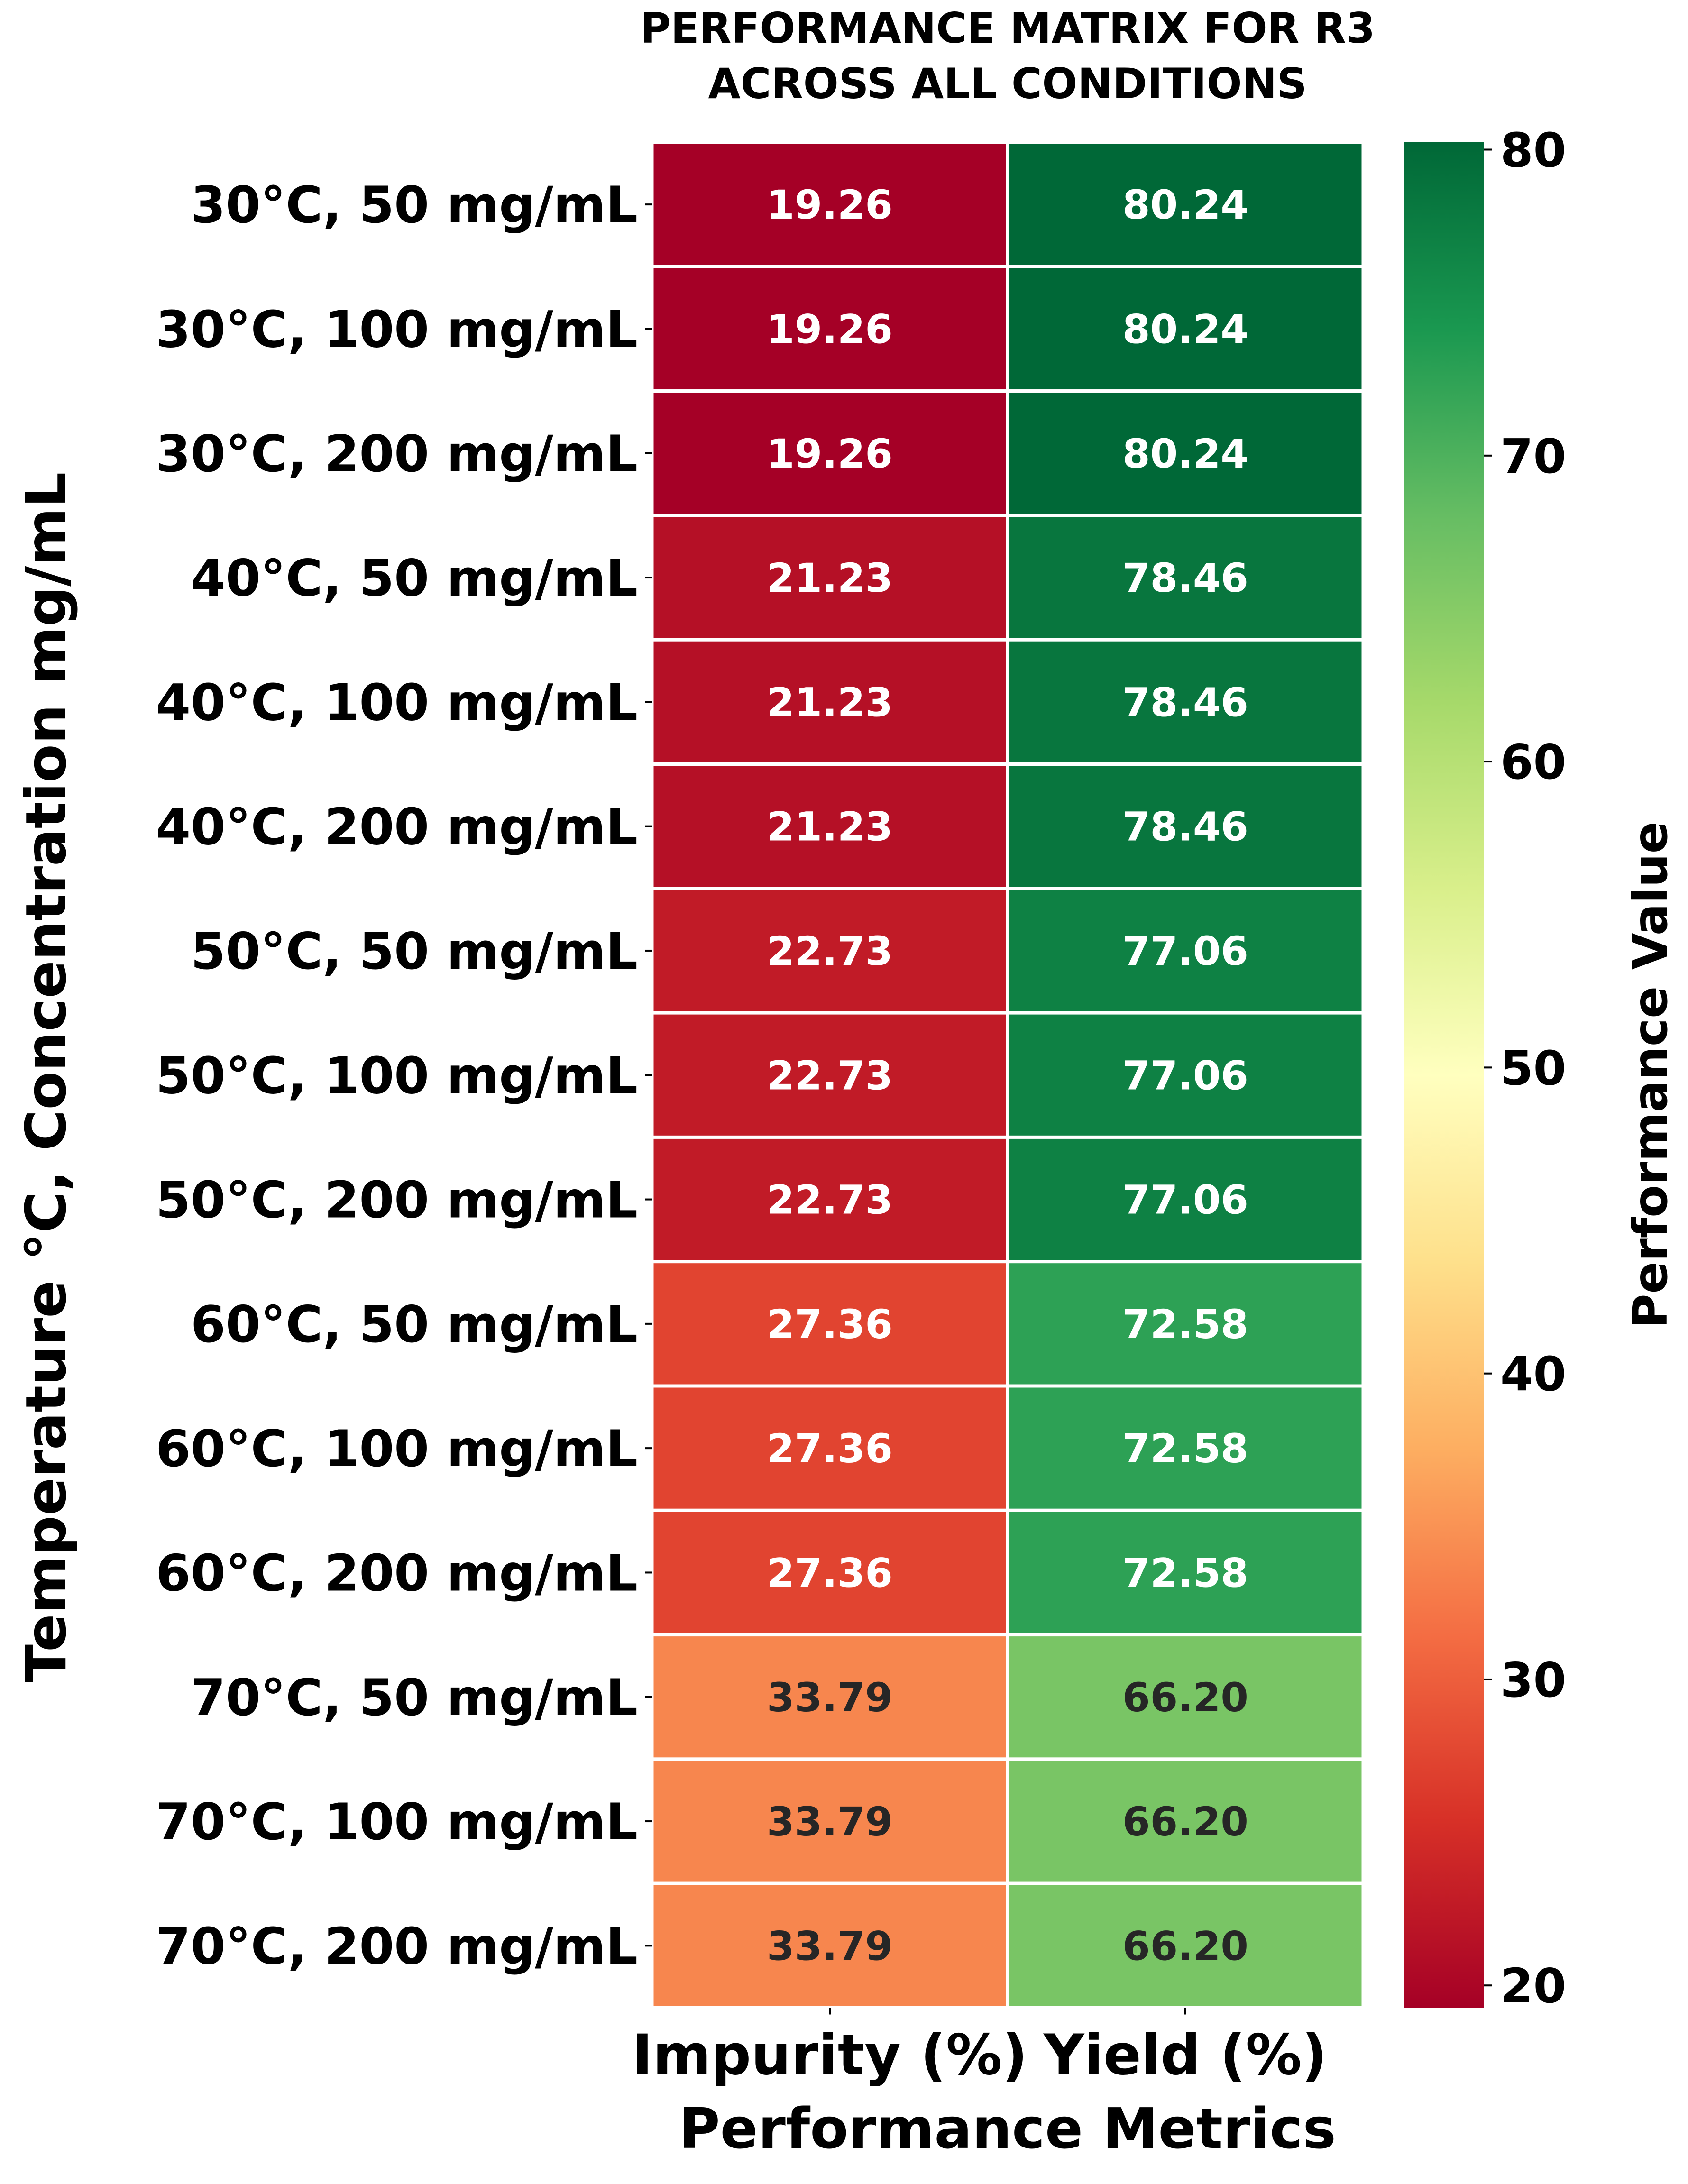  What do you see at coordinates (1533, 1680) in the screenshot?
I see `colorbar-tick-label: 30` at bounding box center [1533, 1680].